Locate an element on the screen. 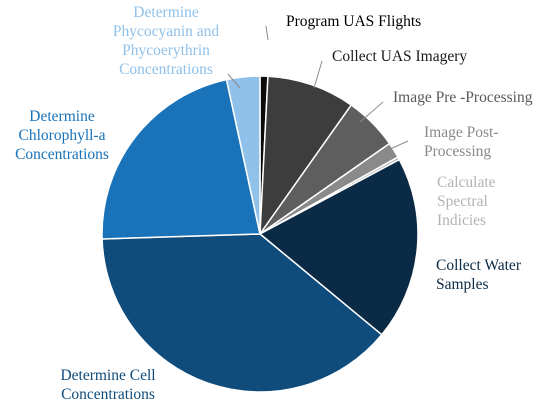 This screenshot has width=550, height=405. slice-label-program-uas-flights: Program UAS Flights is located at coordinates (353, 21).